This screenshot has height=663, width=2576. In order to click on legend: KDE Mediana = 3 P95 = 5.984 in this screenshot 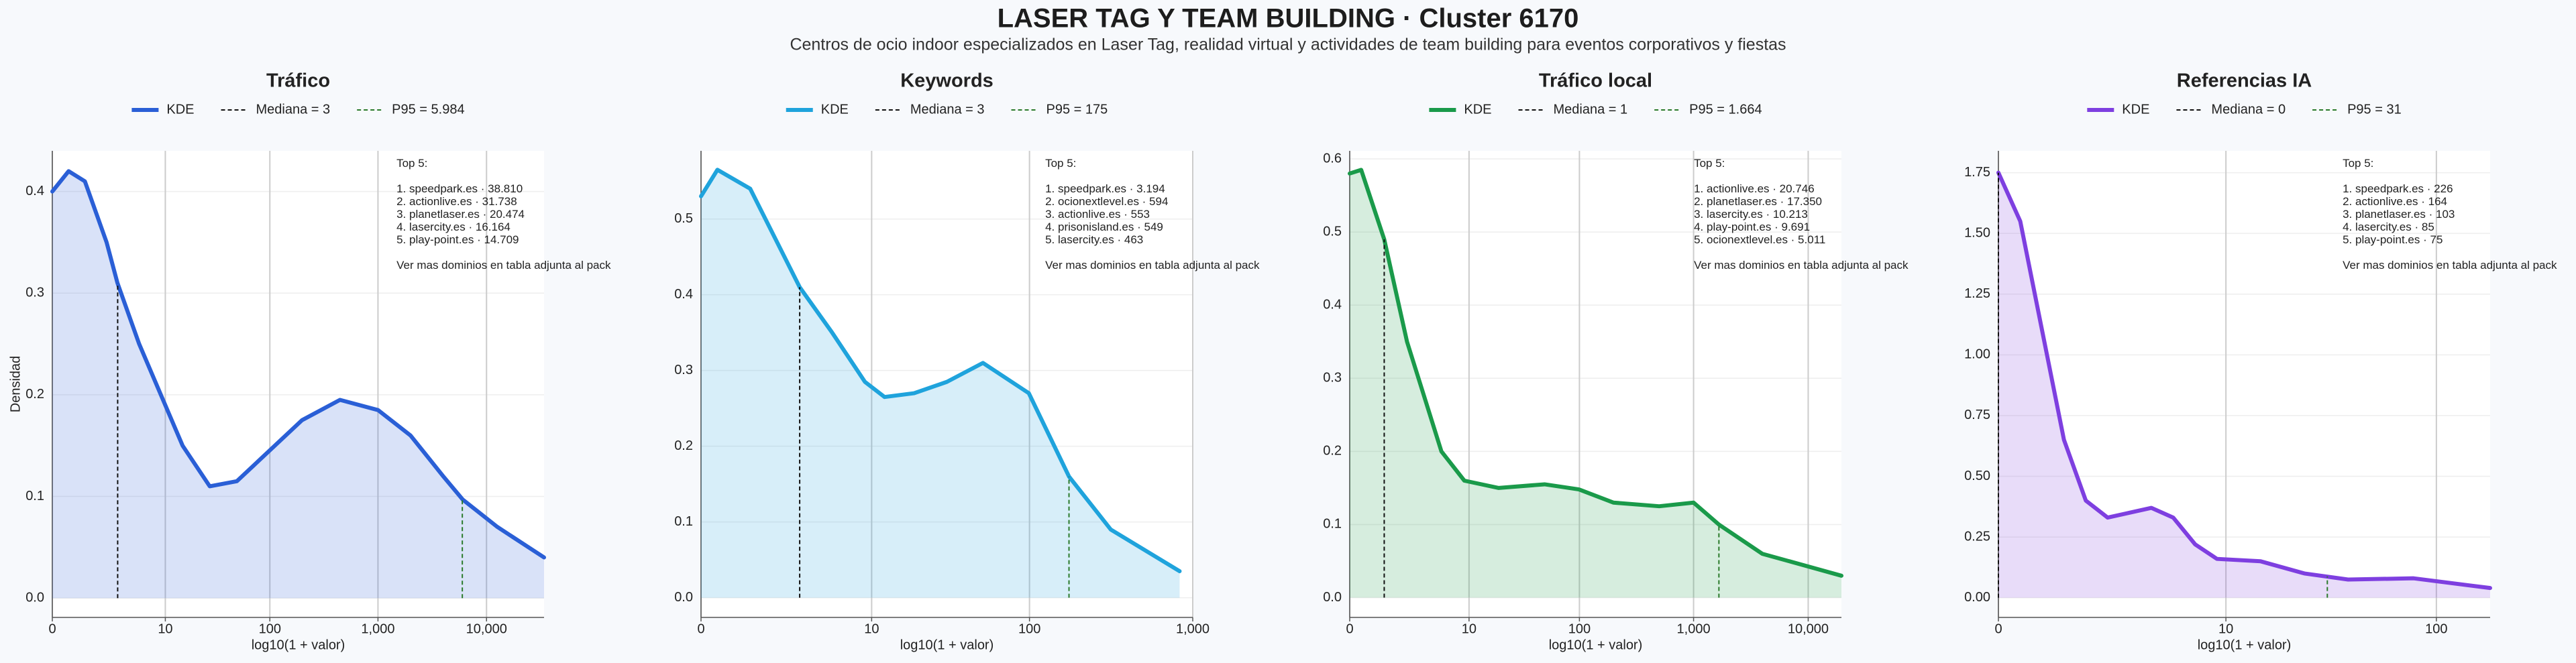, I will do `click(298, 109)`.